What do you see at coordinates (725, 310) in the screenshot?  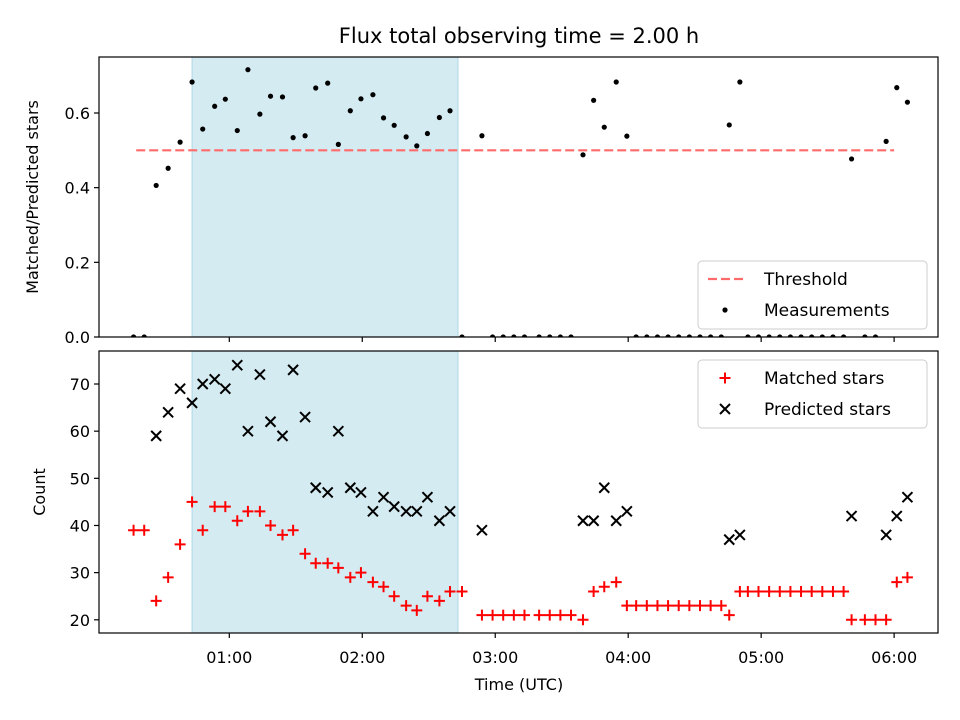 I see `legend-measurement-swatch` at bounding box center [725, 310].